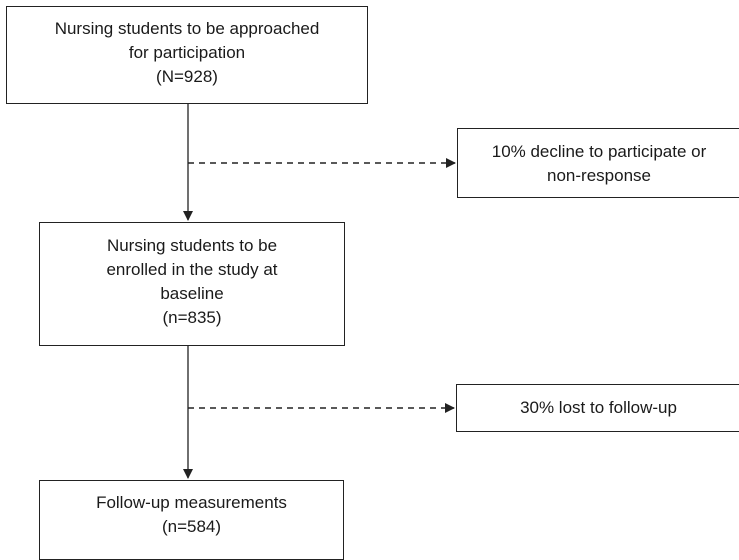 The width and height of the screenshot is (739, 560). What do you see at coordinates (192, 245) in the screenshot?
I see `node-enrolled-line1: Nursing students to be` at bounding box center [192, 245].